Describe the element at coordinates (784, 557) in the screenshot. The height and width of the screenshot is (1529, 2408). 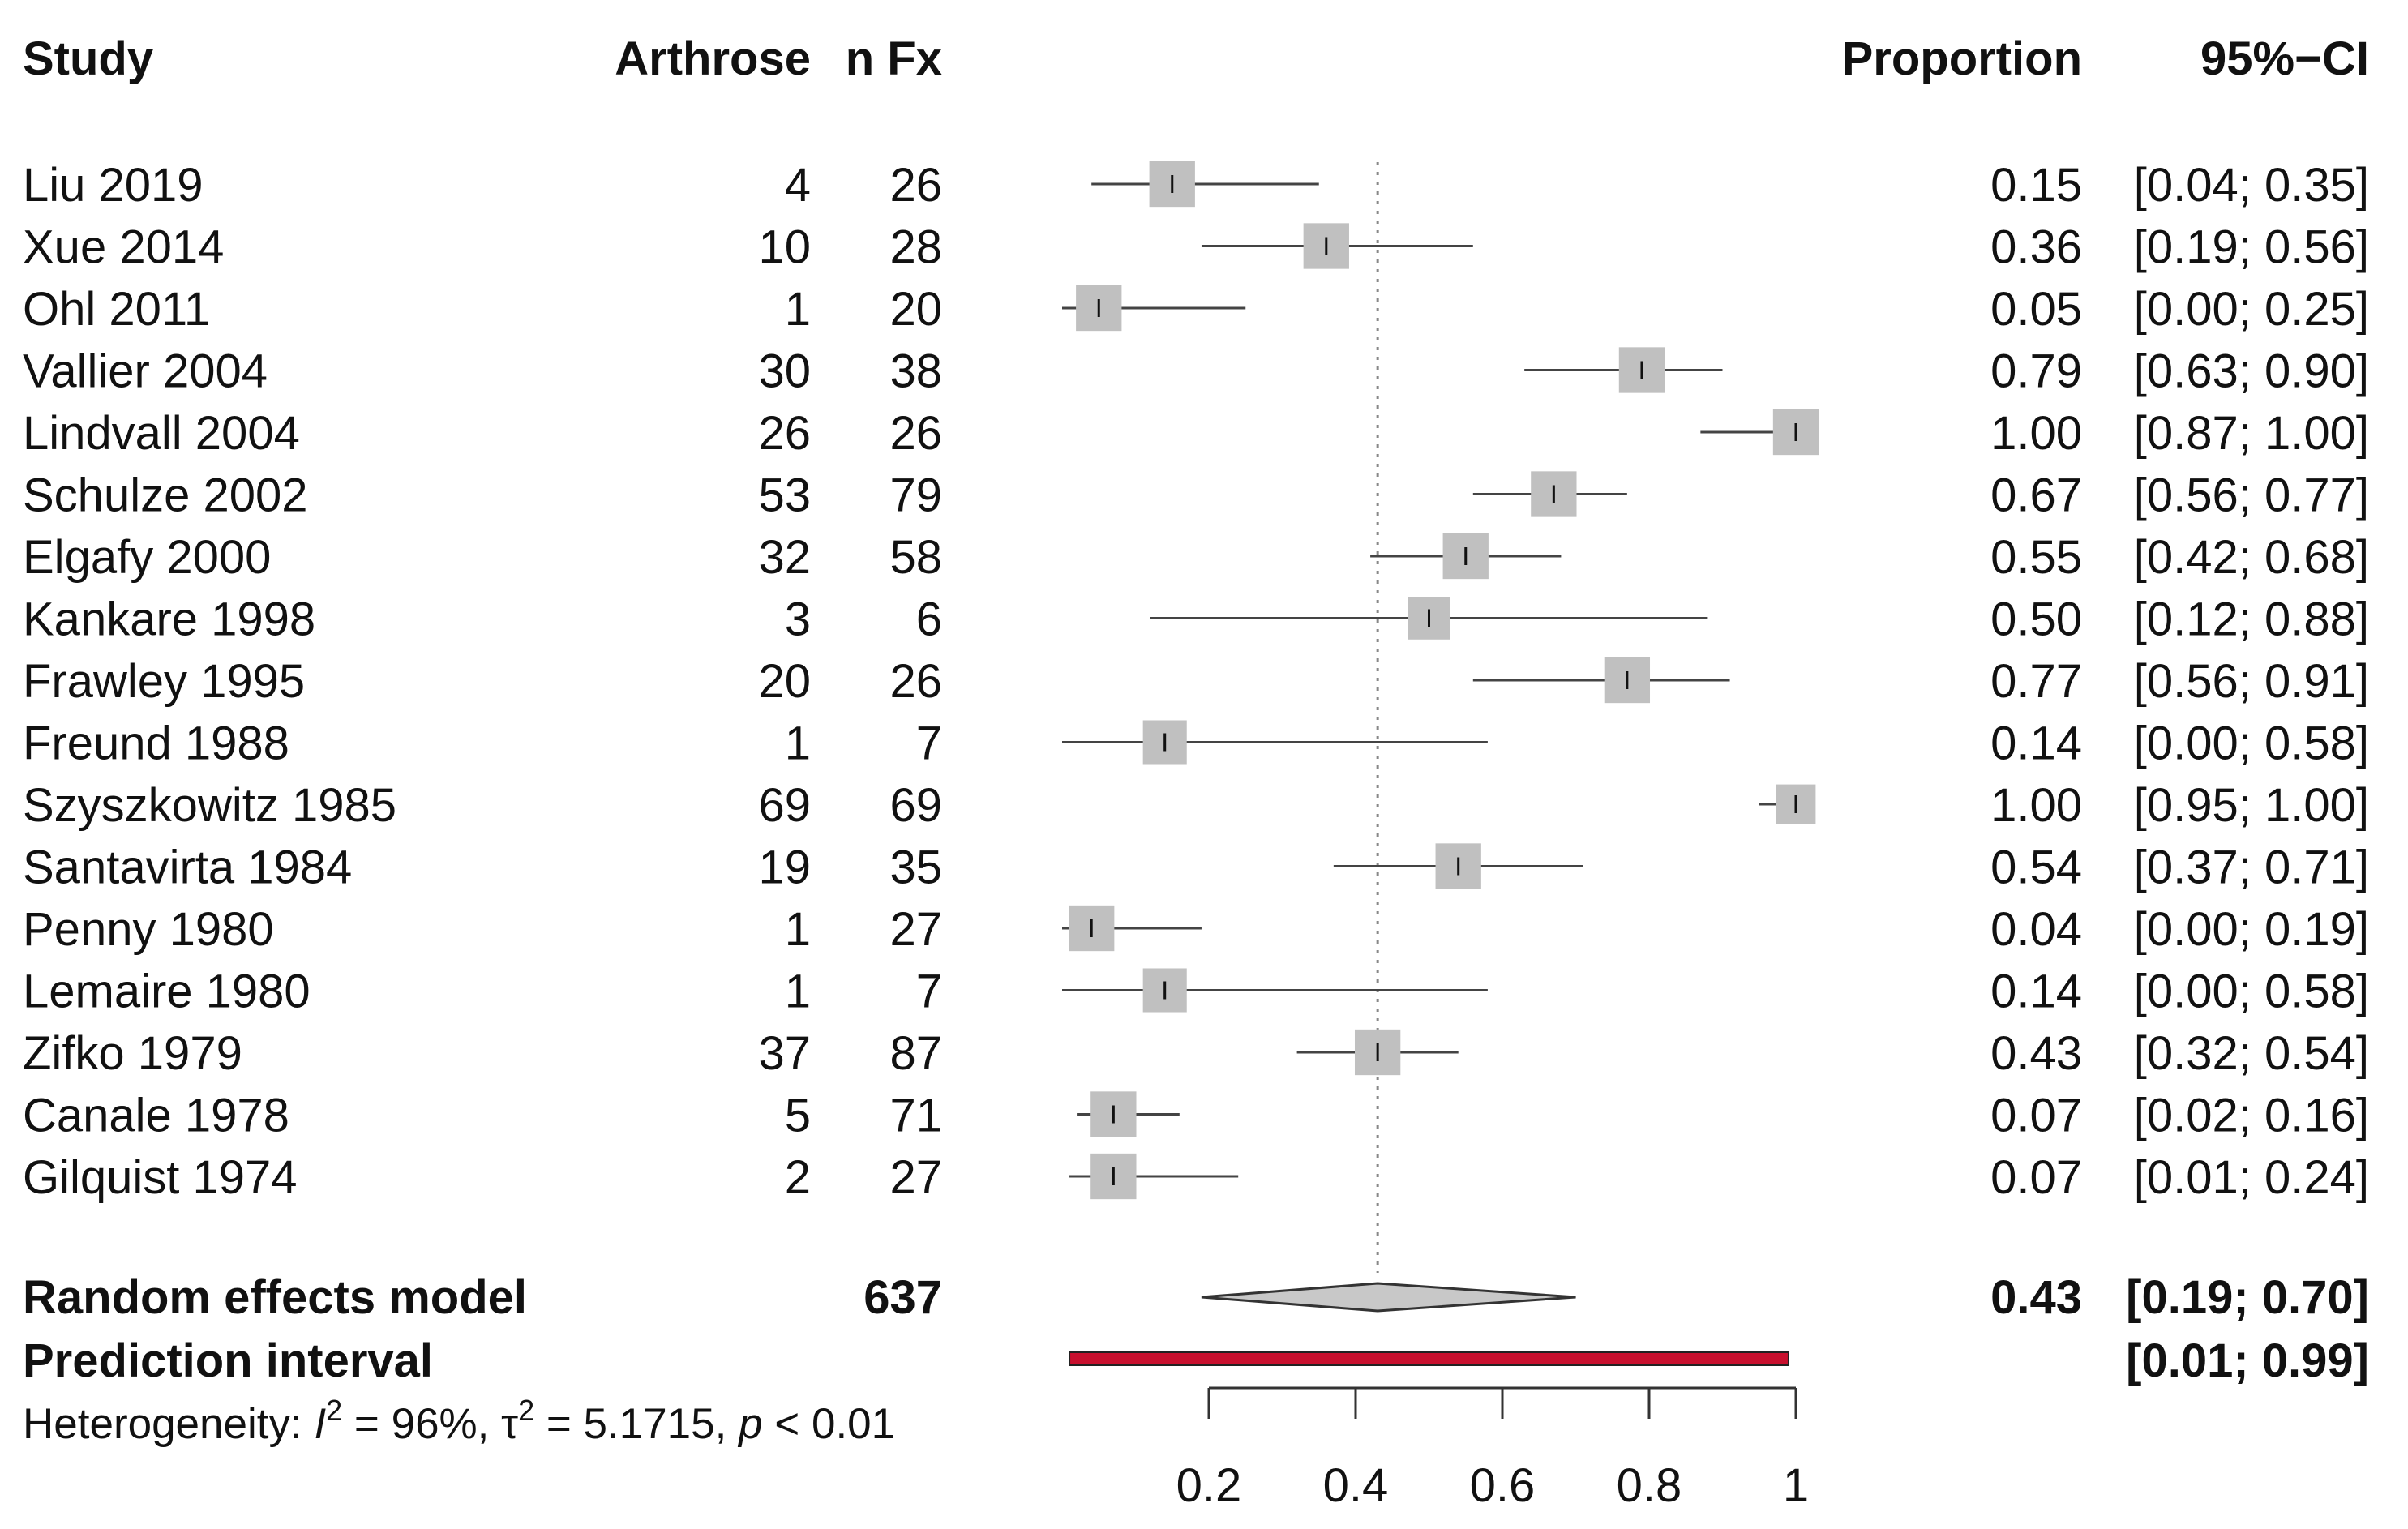
I see `study-events: 32` at that location.